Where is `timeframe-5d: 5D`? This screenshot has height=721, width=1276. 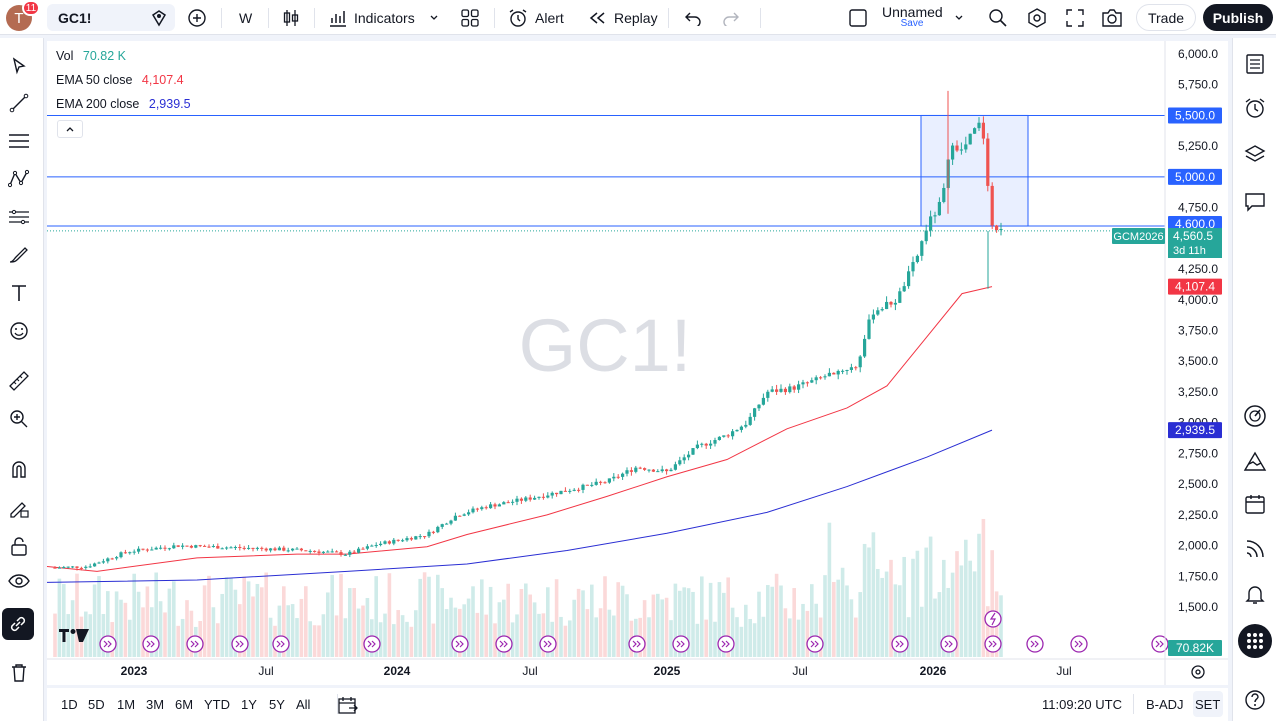
timeframe-5d: 5D is located at coordinates (96, 704).